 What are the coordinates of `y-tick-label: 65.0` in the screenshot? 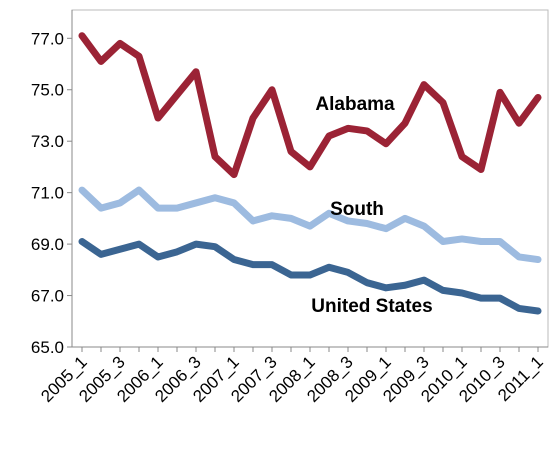 It's located at (47, 347).